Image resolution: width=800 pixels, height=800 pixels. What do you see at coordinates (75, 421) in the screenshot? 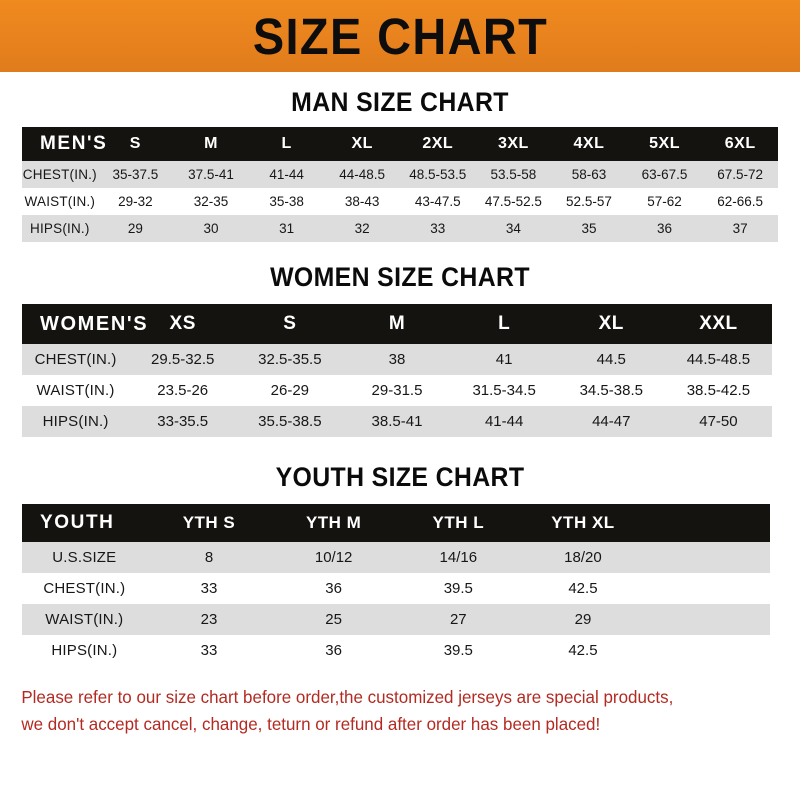
I see `women-row-label-hips: HIPS(IN.)` at bounding box center [75, 421].